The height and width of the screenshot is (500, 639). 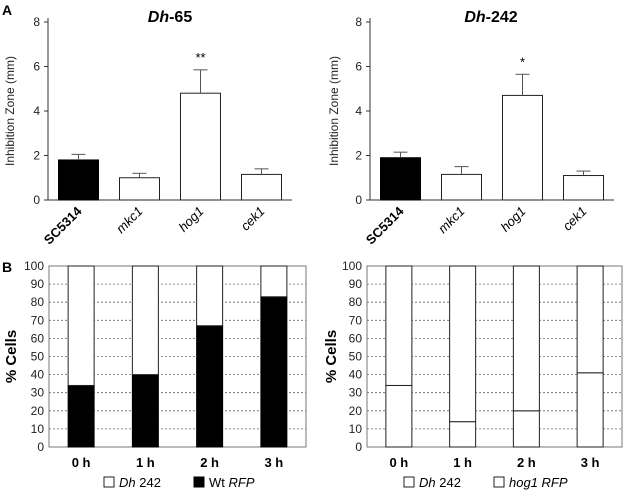 What do you see at coordinates (36, 111) in the screenshot?
I see `y-tick-label: 4` at bounding box center [36, 111].